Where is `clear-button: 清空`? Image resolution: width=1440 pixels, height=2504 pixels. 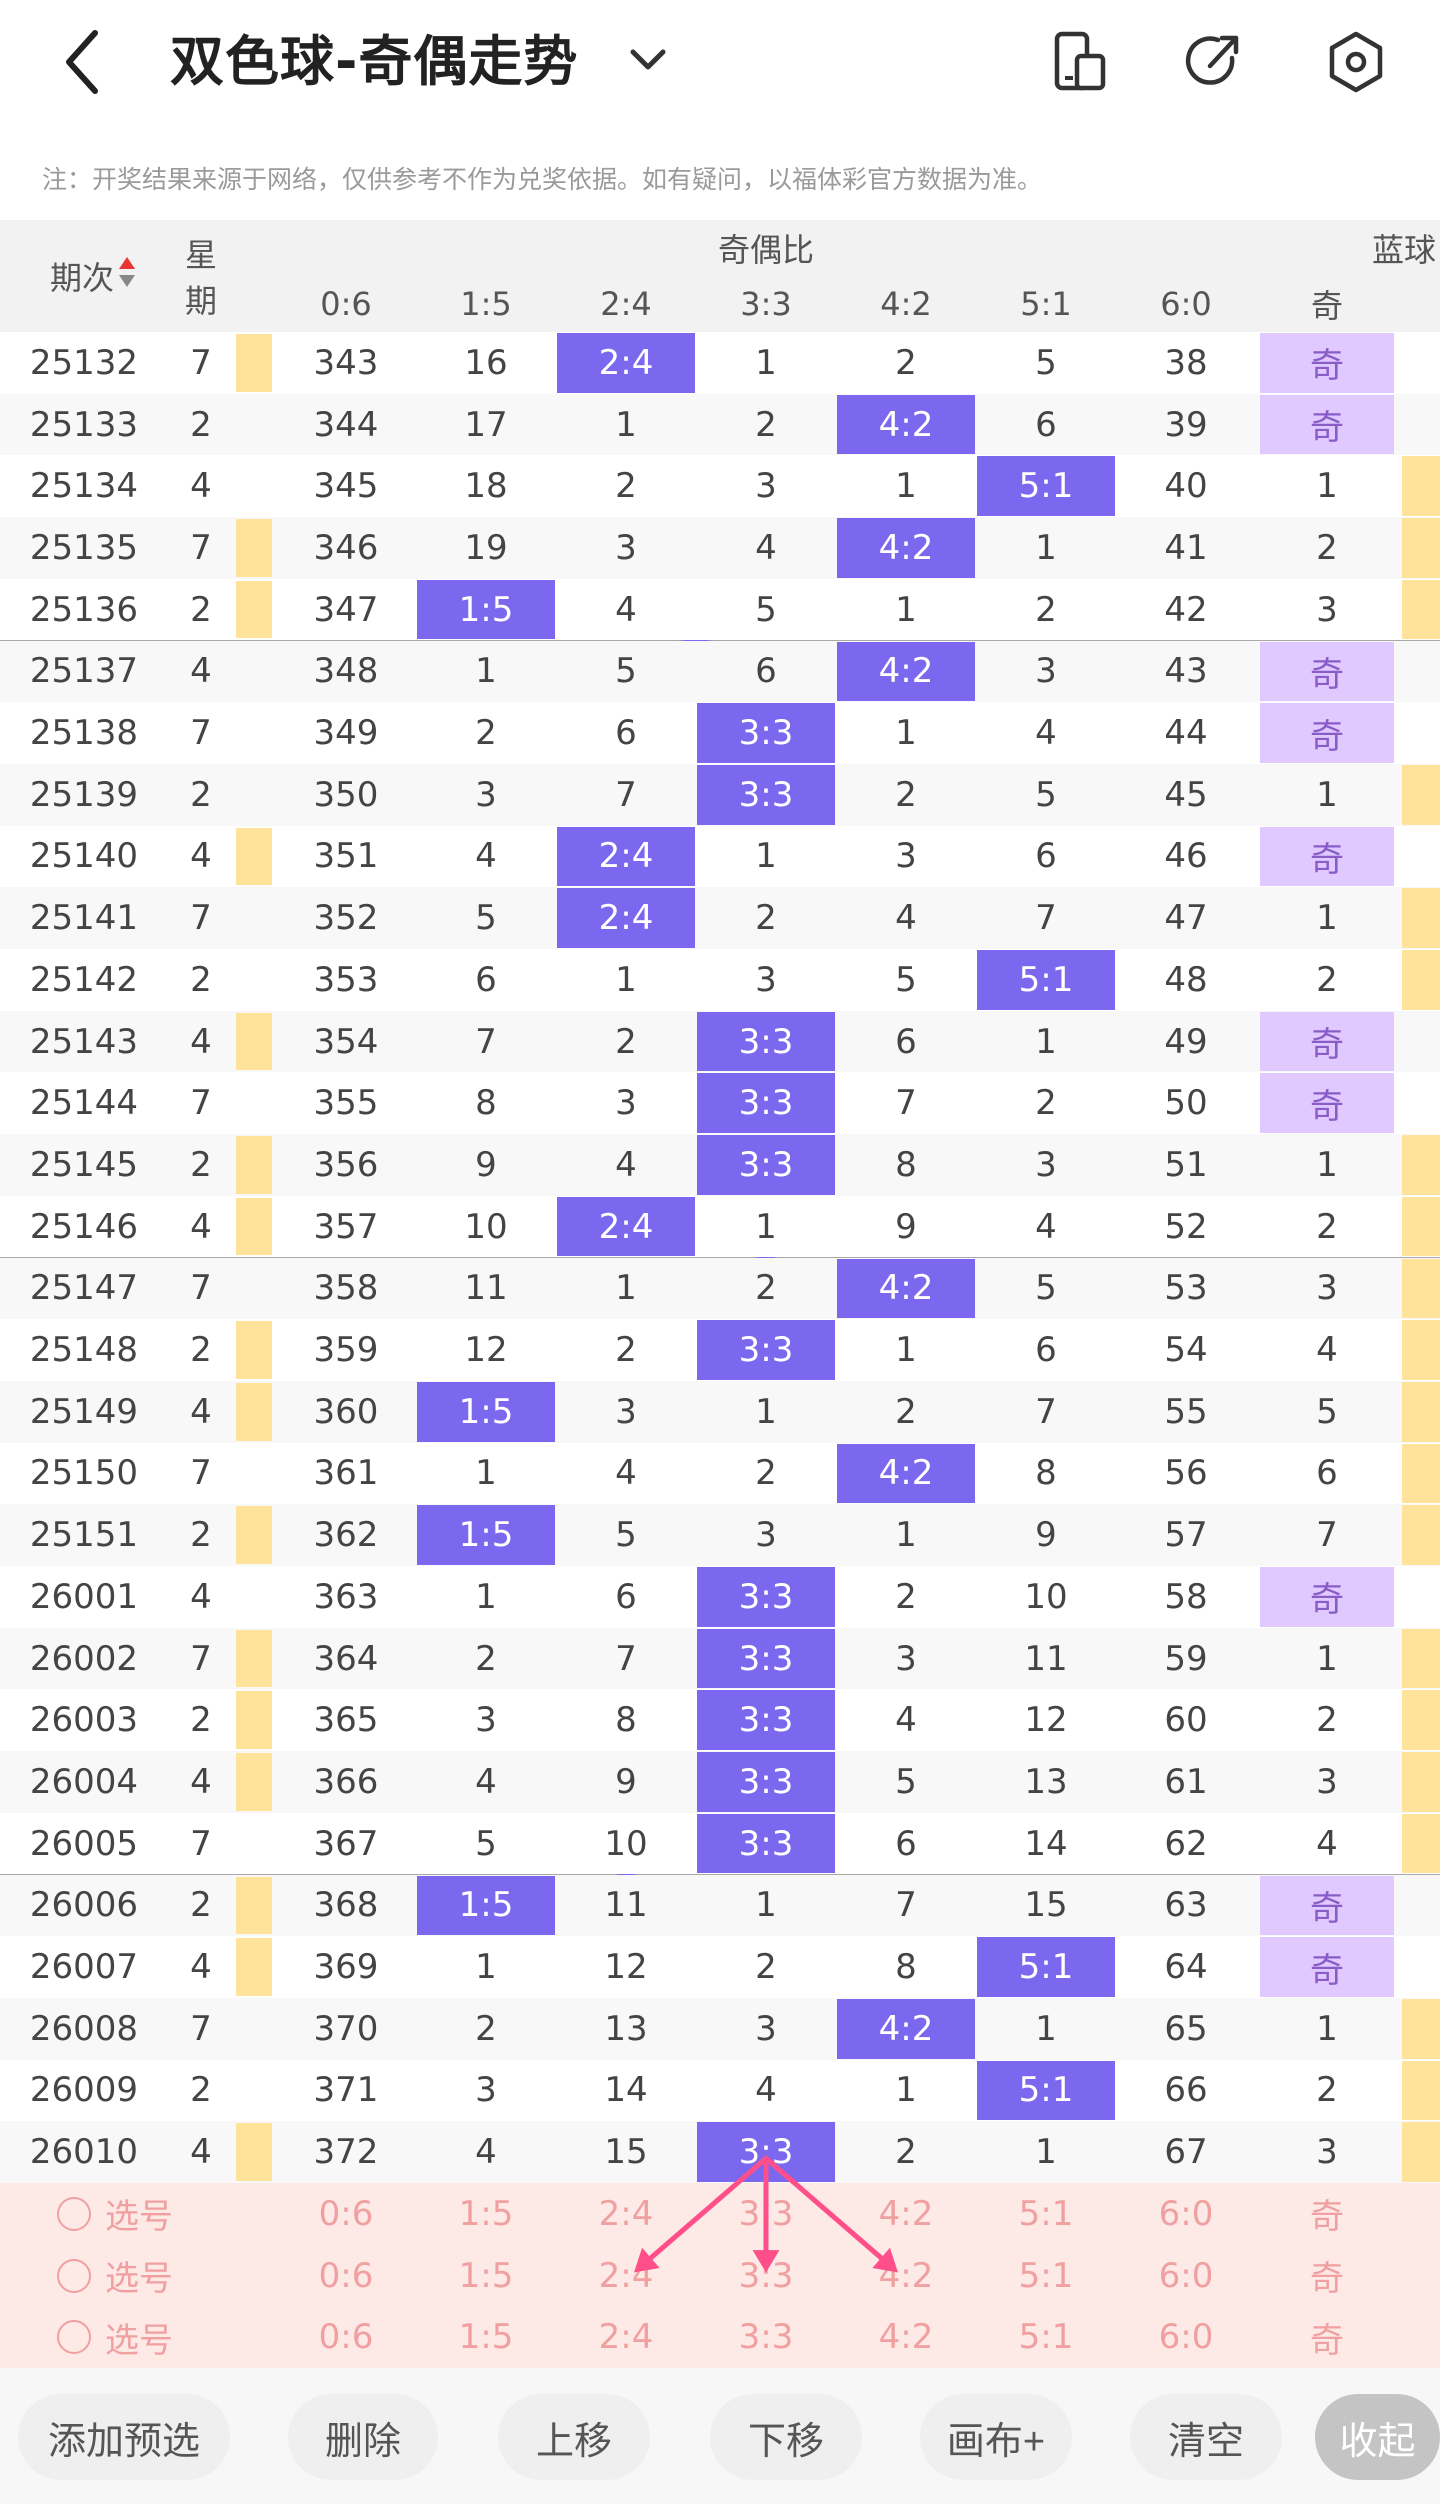
clear-button: 清空 is located at coordinates (1206, 2437).